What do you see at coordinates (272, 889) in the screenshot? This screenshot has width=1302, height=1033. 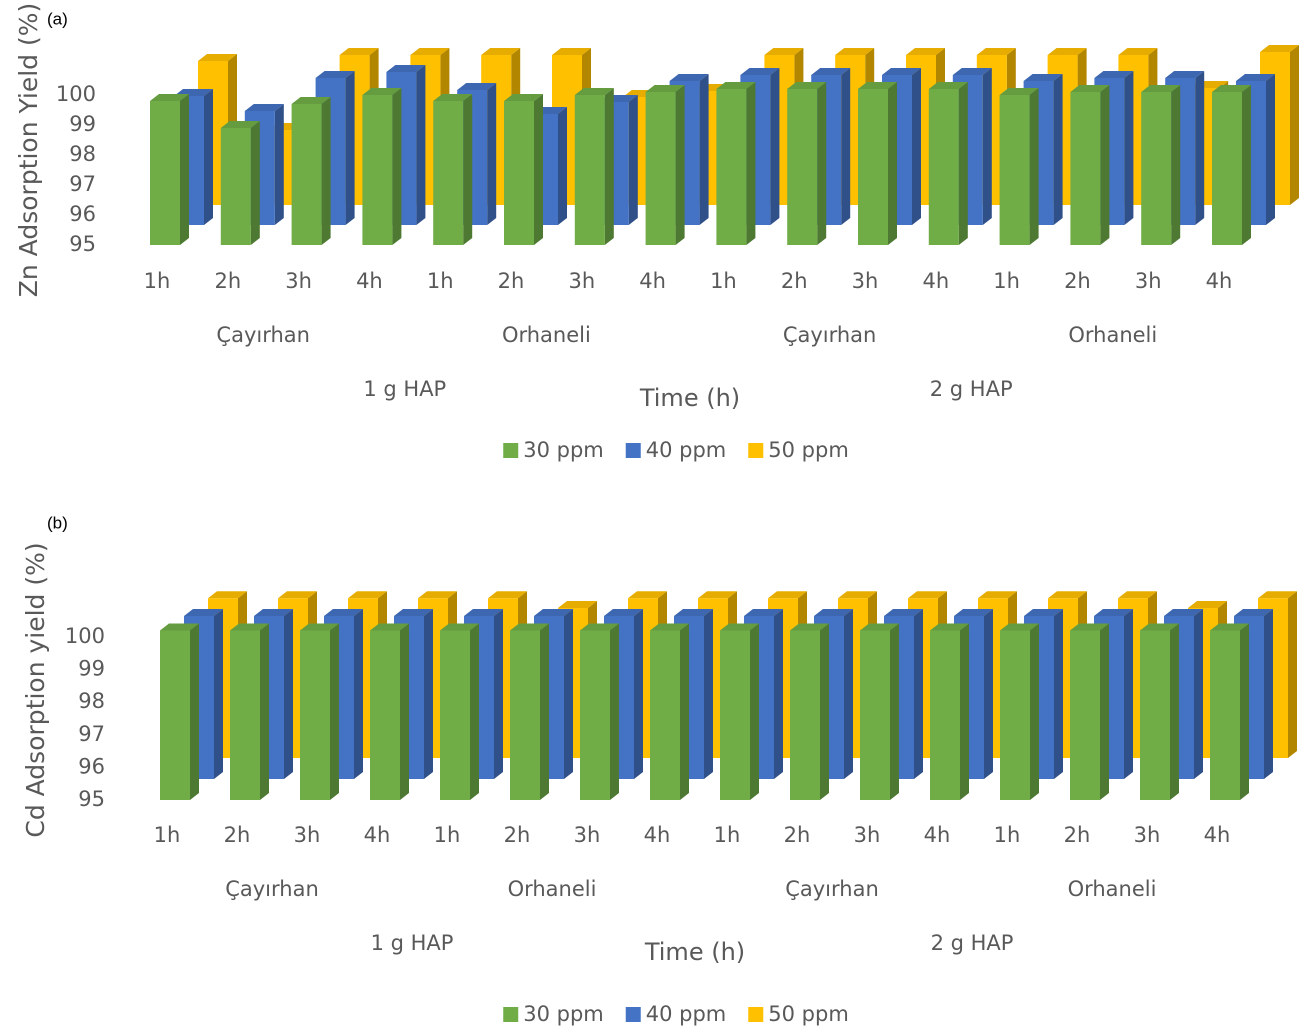 I see `group-label: Çayırhan` at bounding box center [272, 889].